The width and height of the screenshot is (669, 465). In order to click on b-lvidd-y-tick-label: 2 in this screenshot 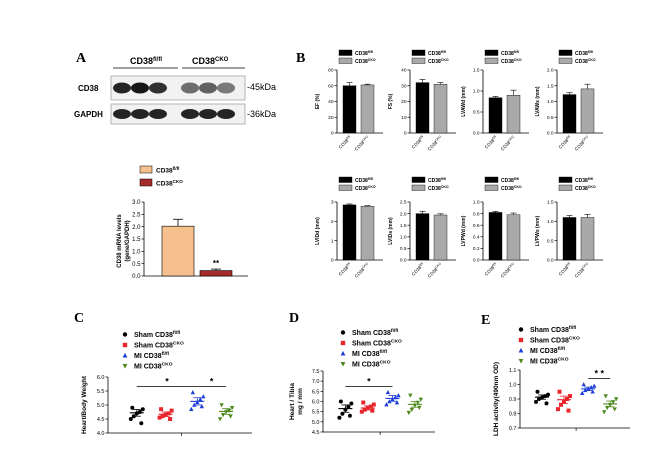, I will do `click(332, 222)`.